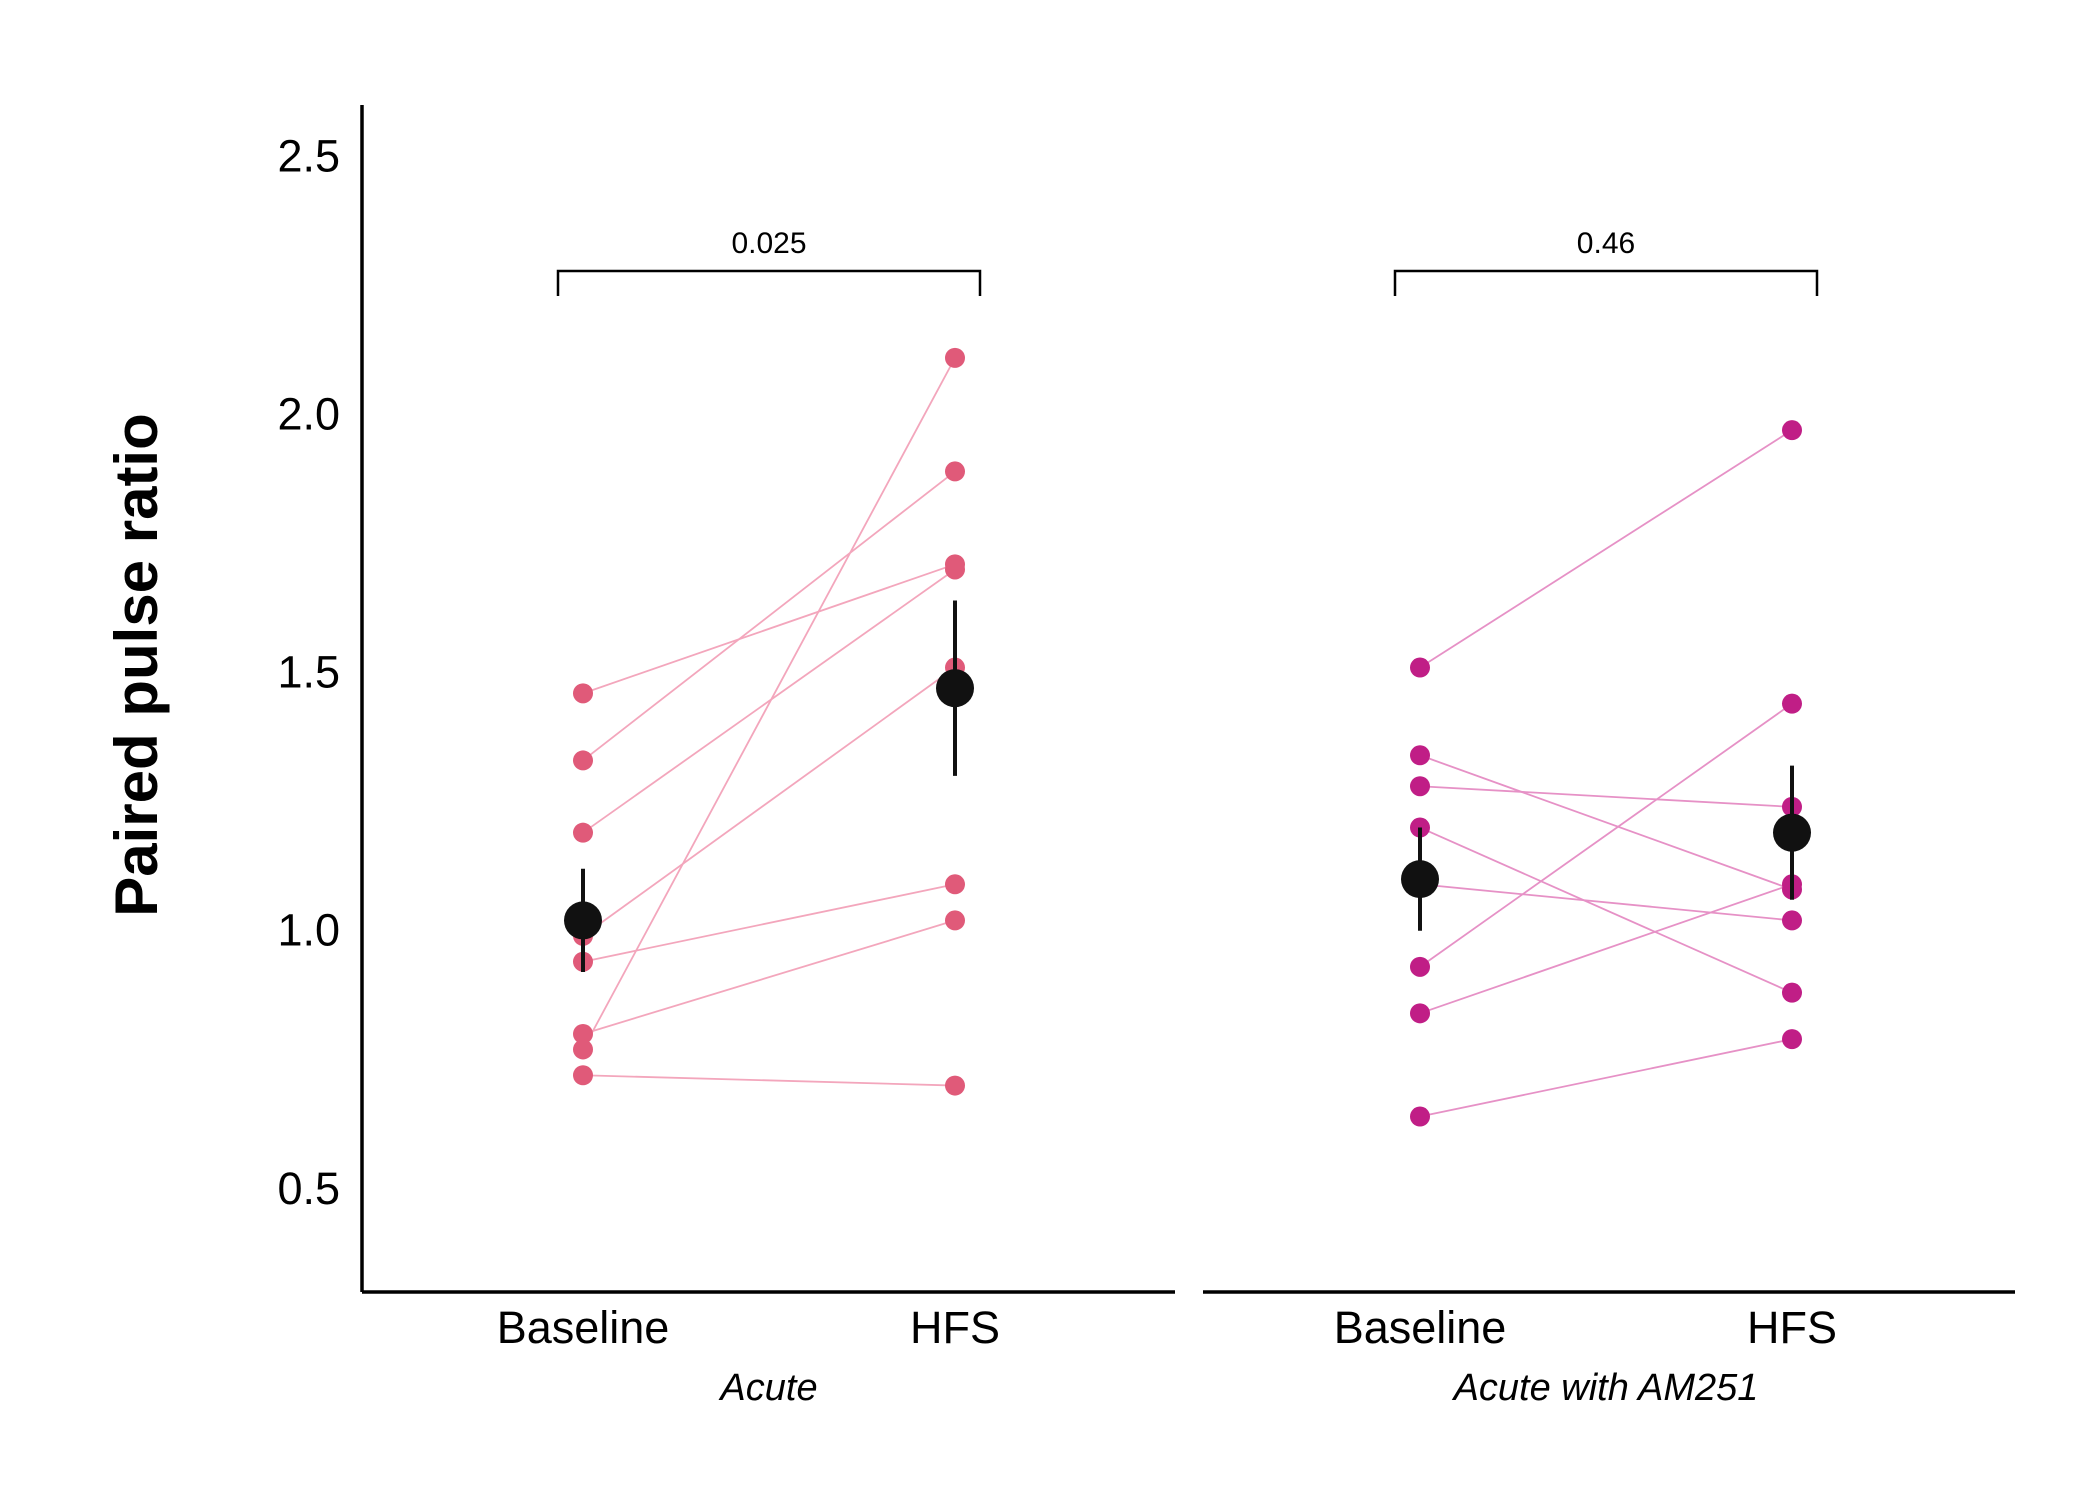 The image size is (2100, 1500). What do you see at coordinates (1792, 832) in the screenshot?
I see `panel-2-hfs-mean-point` at bounding box center [1792, 832].